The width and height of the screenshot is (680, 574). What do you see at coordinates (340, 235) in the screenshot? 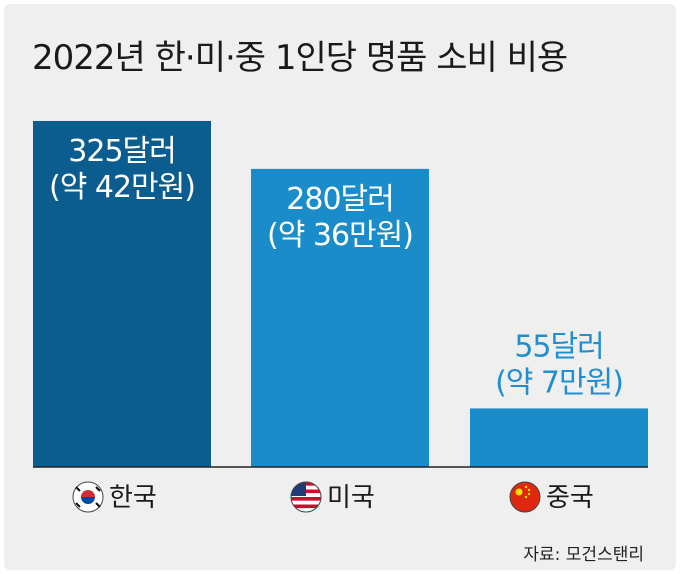
I see `data-label-won: (약 36만원)` at bounding box center [340, 235].